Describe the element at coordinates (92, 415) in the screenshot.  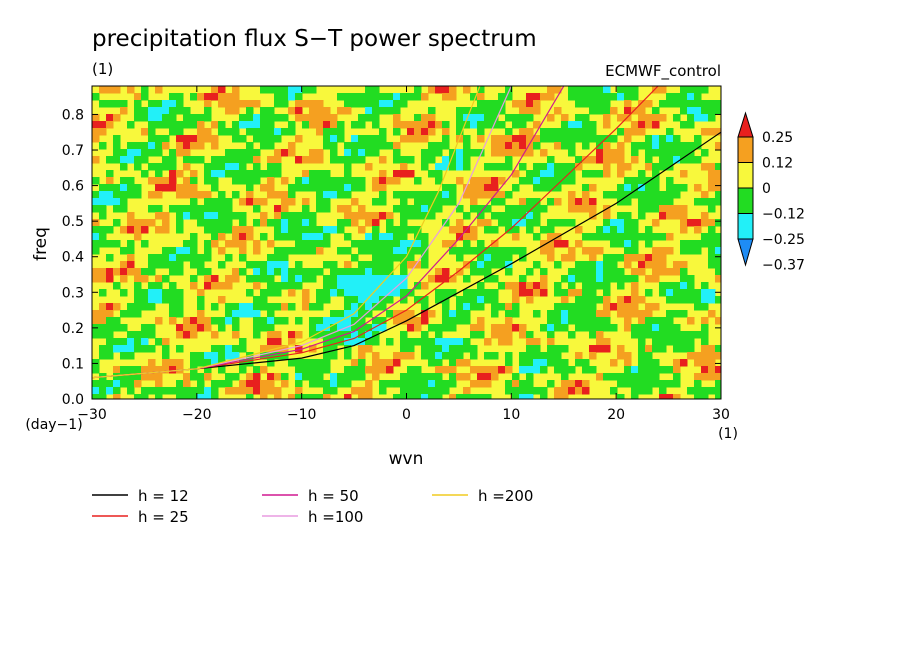
I see `x-tick-label: −30` at that location.